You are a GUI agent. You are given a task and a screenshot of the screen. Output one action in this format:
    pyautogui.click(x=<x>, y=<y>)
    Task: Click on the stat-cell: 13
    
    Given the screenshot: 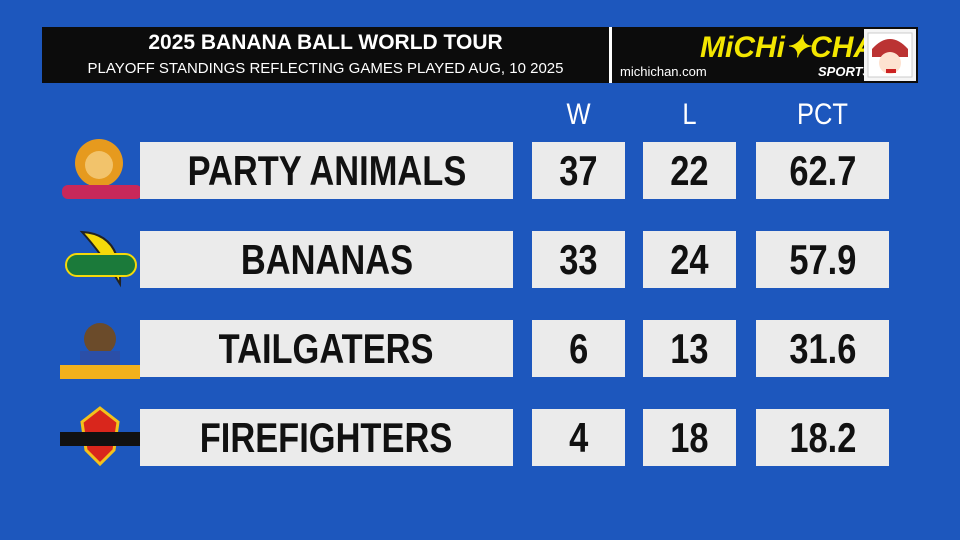 What is the action you would take?
    pyautogui.click(x=689, y=348)
    